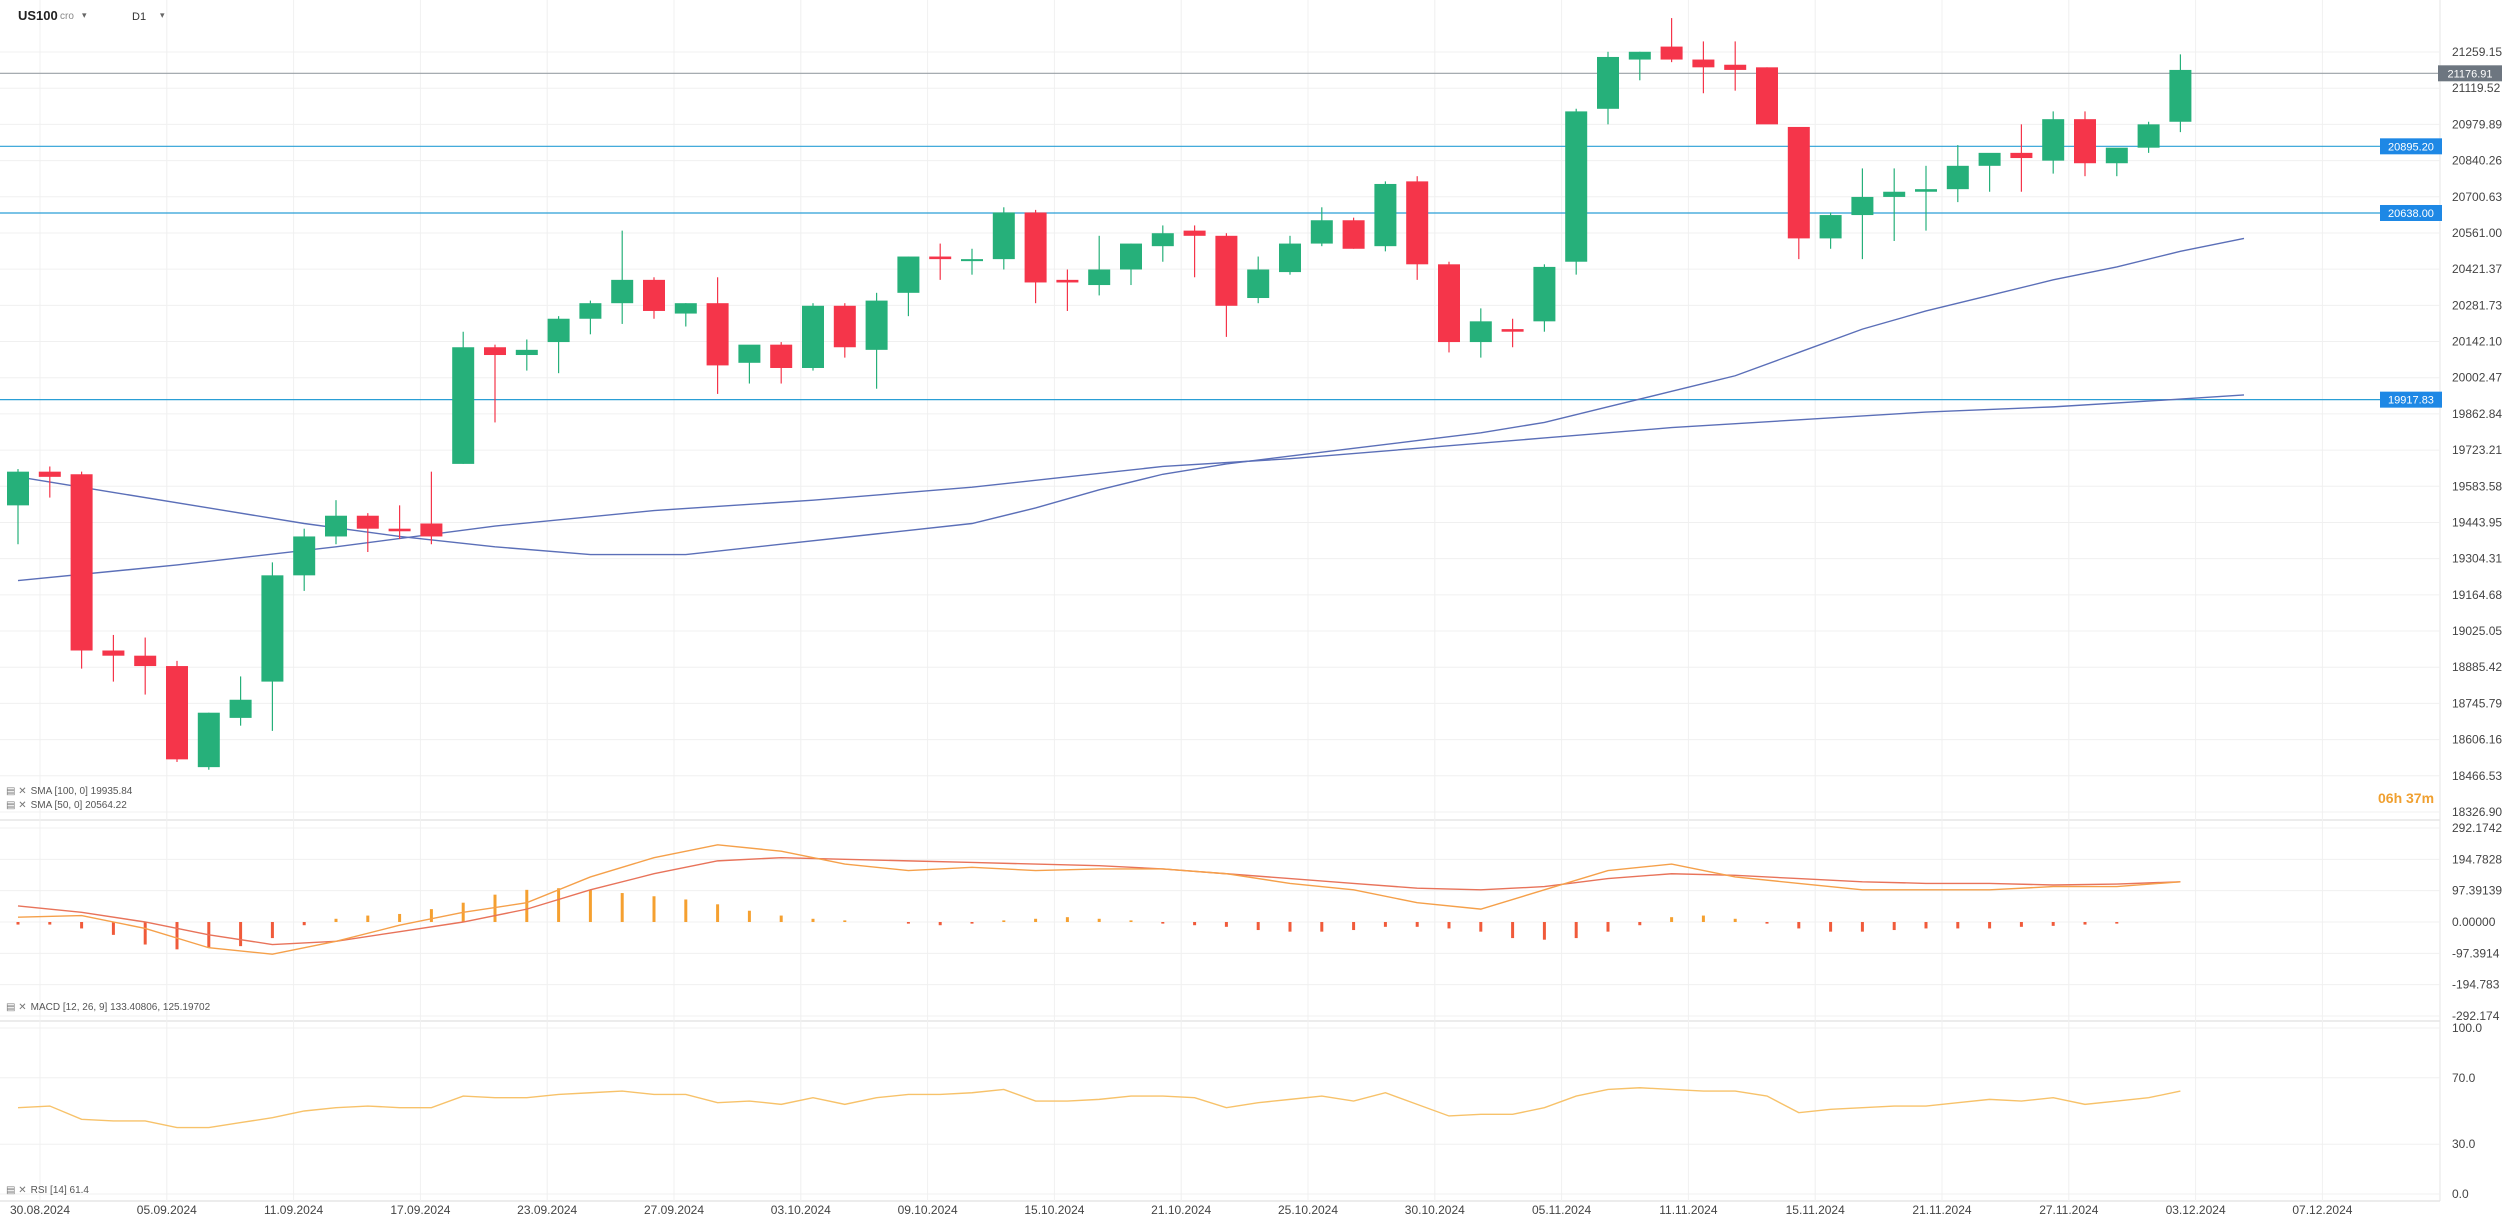 This screenshot has height=1225, width=2506. Describe the element at coordinates (2477, 559) in the screenshot. I see `y-tick-label: 19304.31` at that location.